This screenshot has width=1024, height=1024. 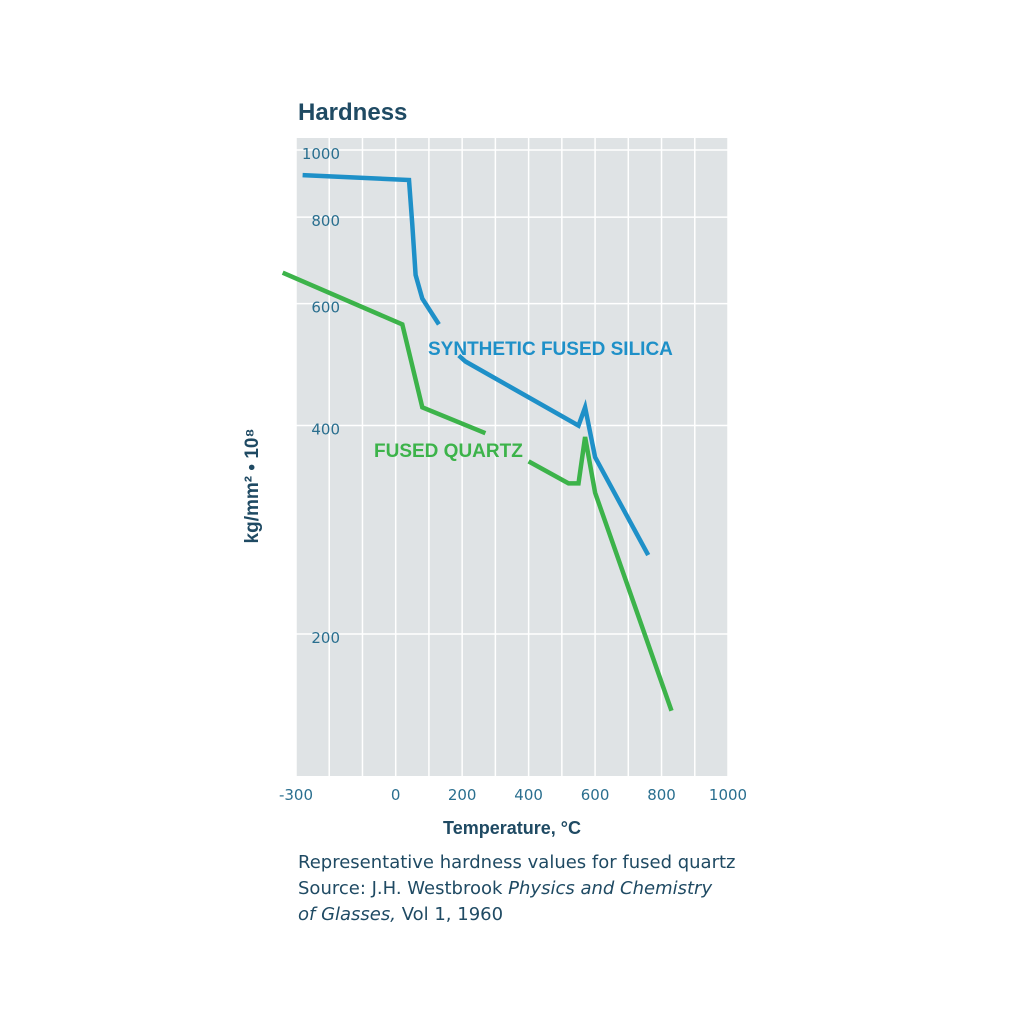 I want to click on series-label-synthetic-fused-silica: SYNTHETIC FUSED SILICA, so click(x=550, y=349).